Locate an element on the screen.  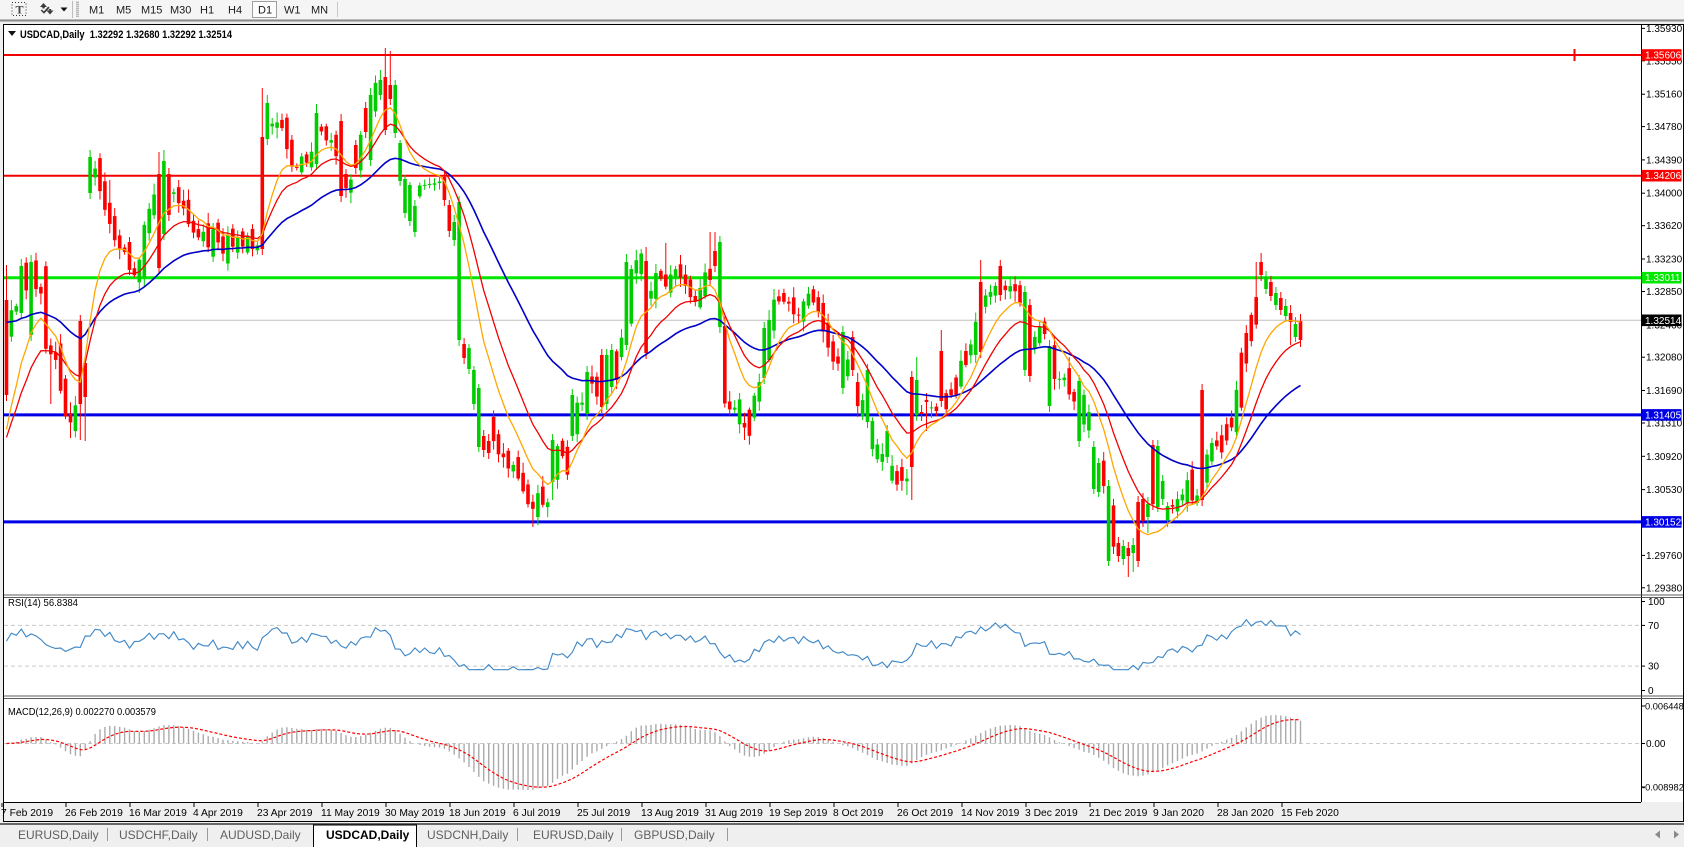
svg-text: 1.34390 is located at coordinates (1664, 160).